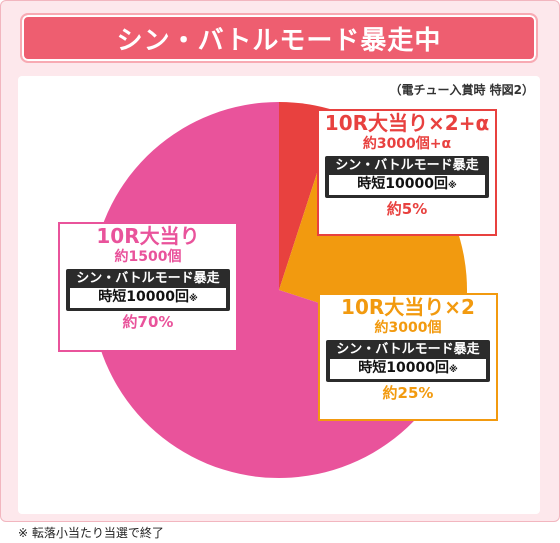 The width and height of the screenshot is (560, 543). I want to click on slice-1-mode-box: シン・バトルモード暴走 時短10000回※, so click(408, 361).